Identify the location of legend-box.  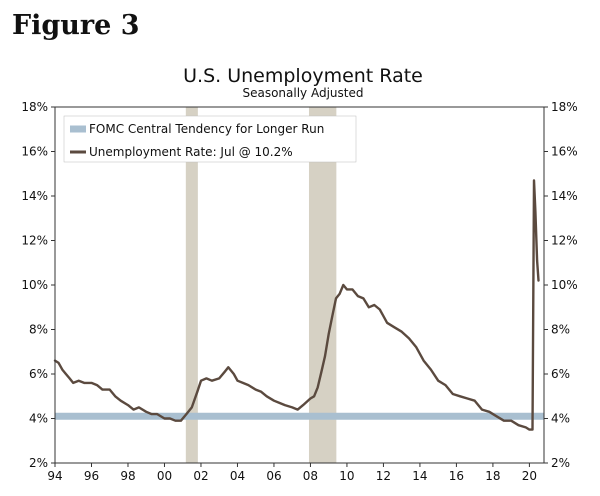
(210, 139).